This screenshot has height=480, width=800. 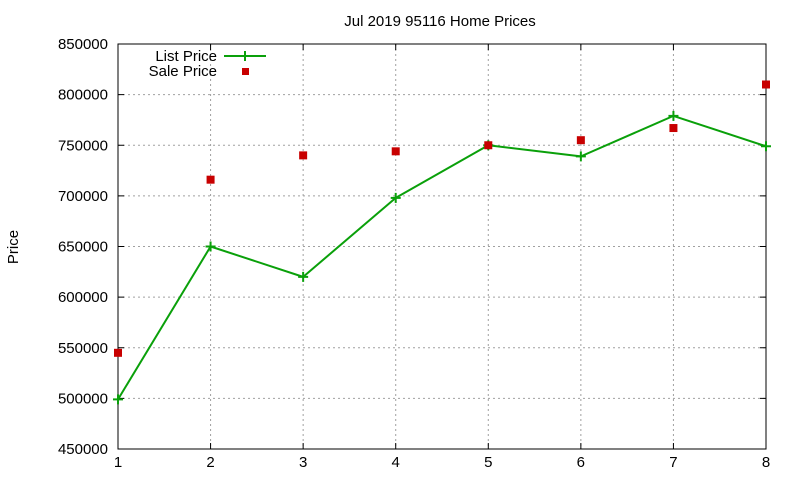 I want to click on x-tick-label: 3, so click(x=303, y=462).